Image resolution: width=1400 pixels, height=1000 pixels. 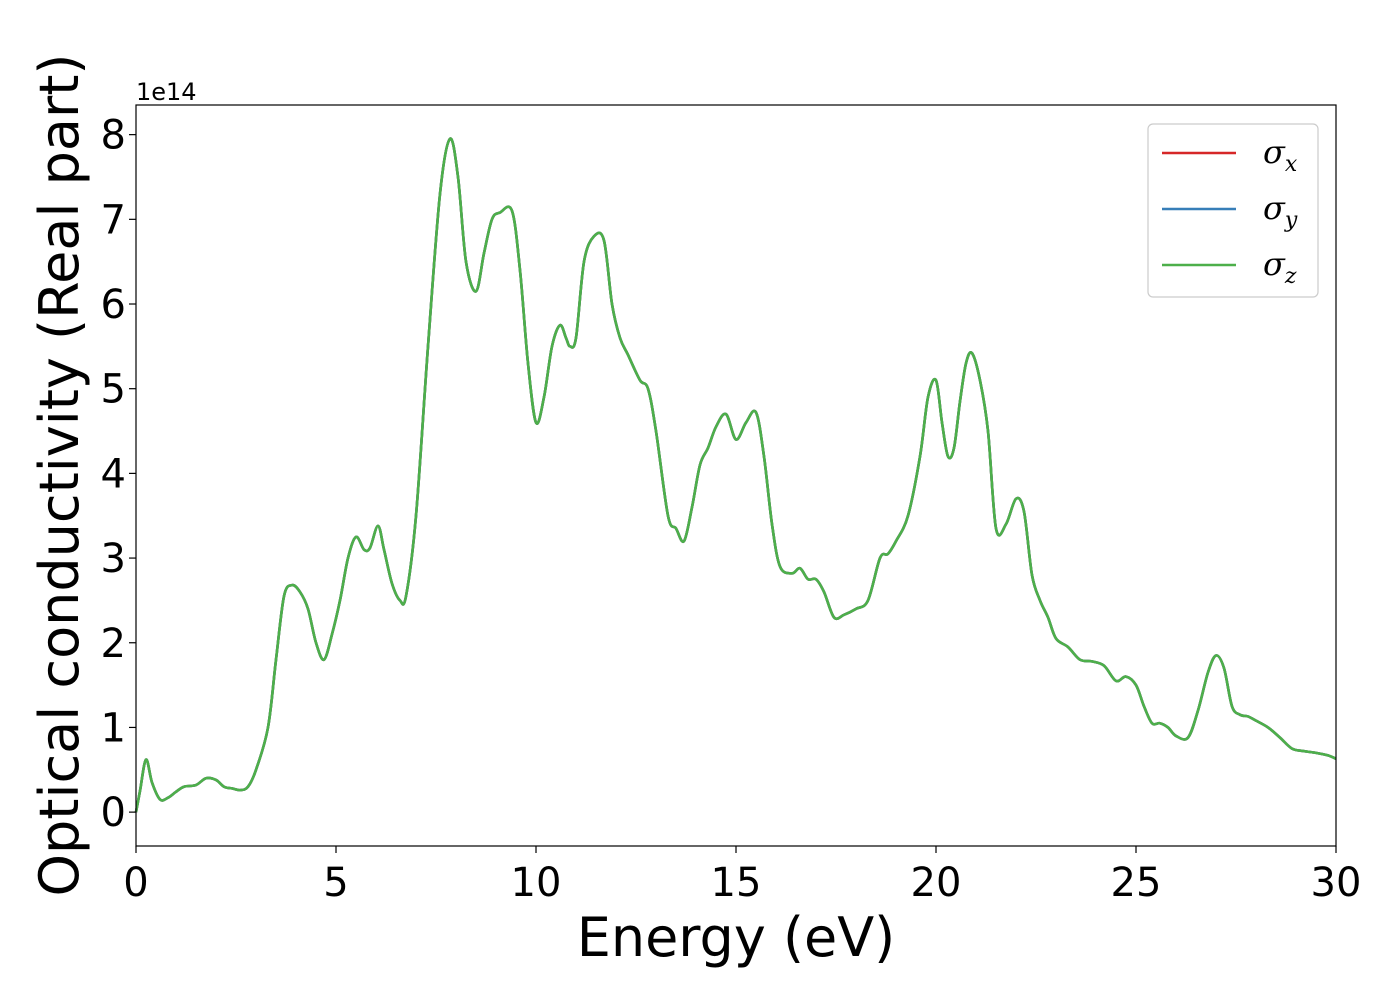 What do you see at coordinates (113, 220) in the screenshot?
I see `y-tick-label: 7` at bounding box center [113, 220].